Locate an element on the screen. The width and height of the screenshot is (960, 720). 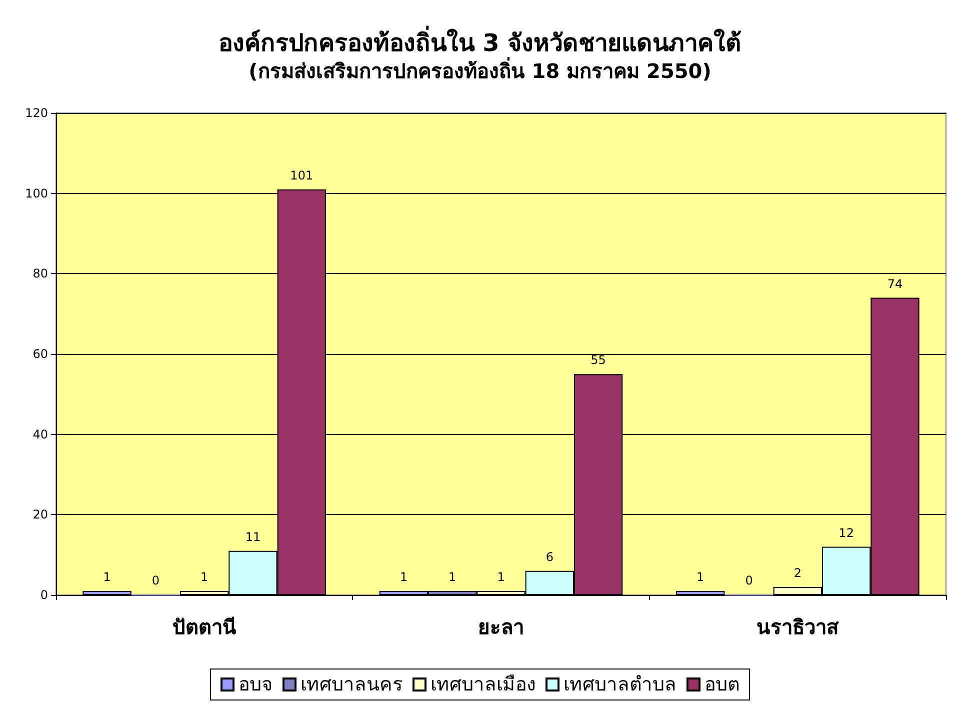
legend-label: เทศบาลตำบล is located at coordinates (620, 685).